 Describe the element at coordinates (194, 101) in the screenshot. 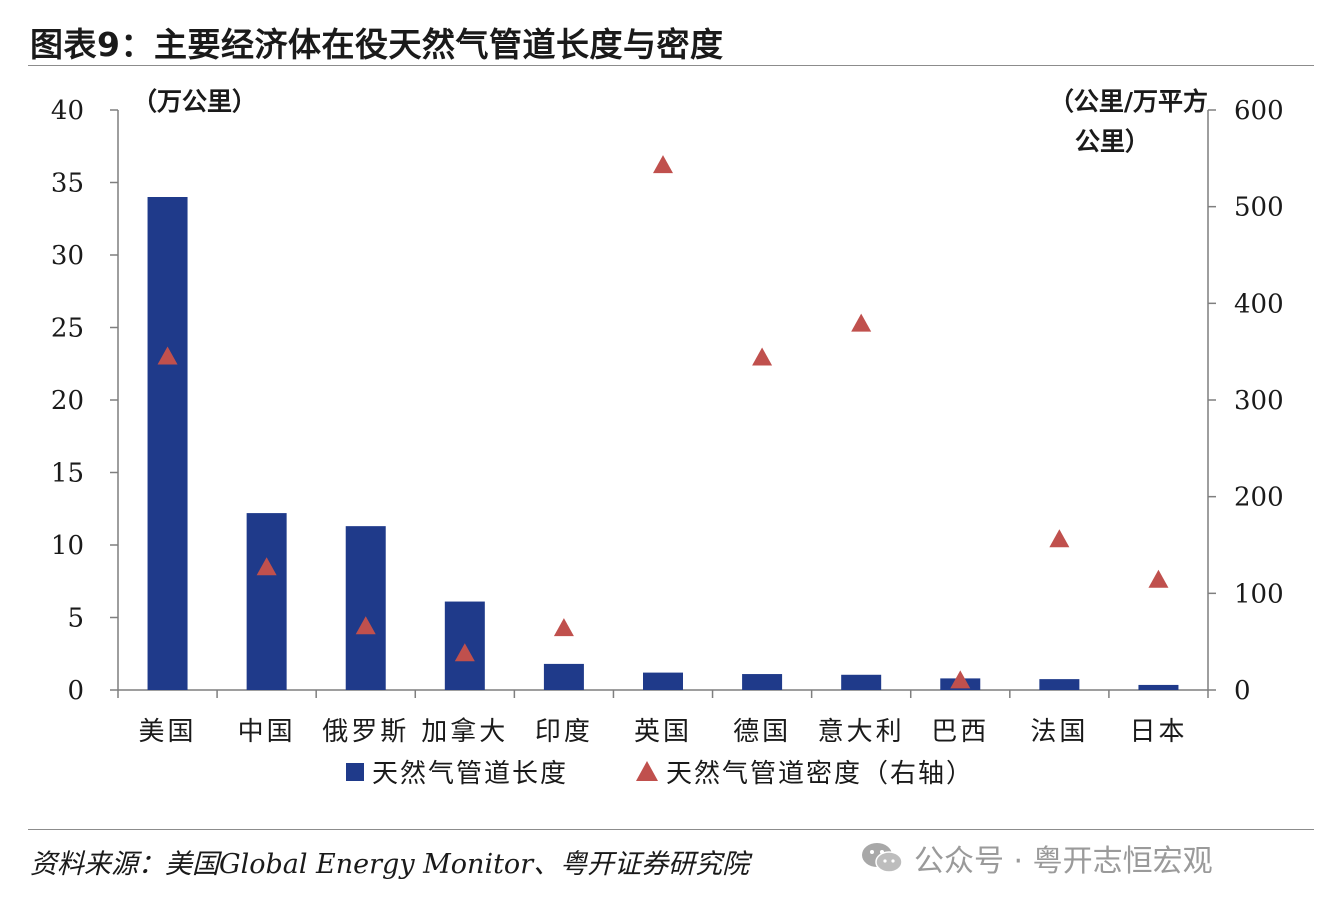

I see `y-left-axis-label: （万公里）` at that location.